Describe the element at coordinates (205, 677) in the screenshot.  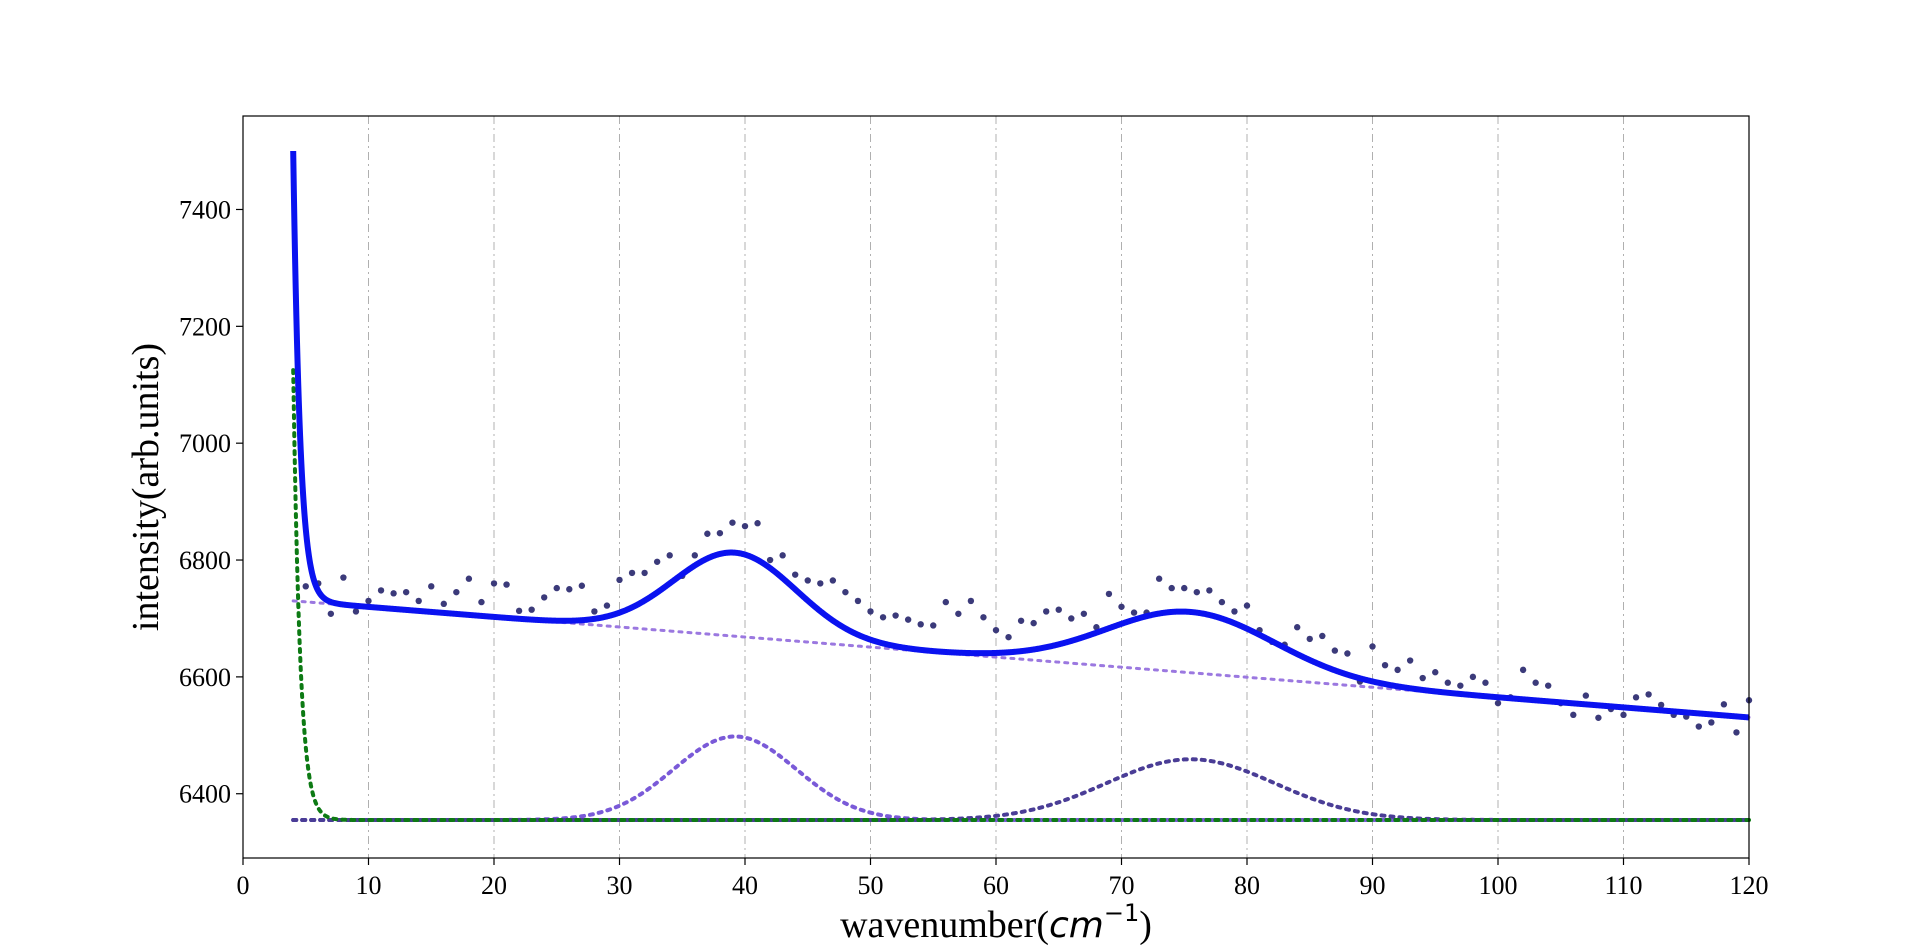
I see `y-tick-label: 6600` at that location.